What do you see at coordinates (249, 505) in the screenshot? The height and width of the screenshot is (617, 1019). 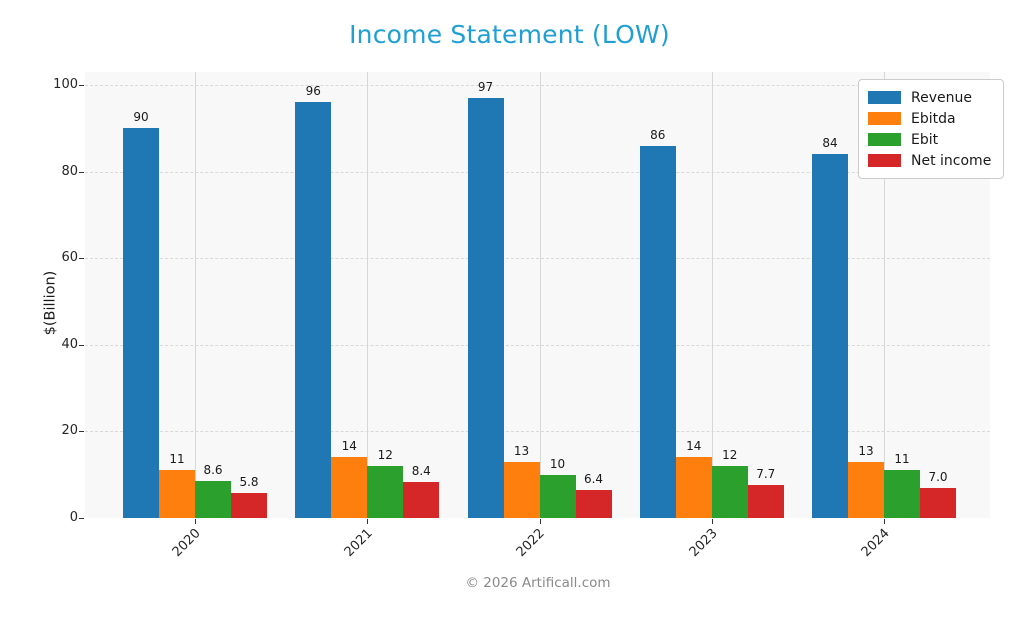 I see `bar-net-income-2020` at bounding box center [249, 505].